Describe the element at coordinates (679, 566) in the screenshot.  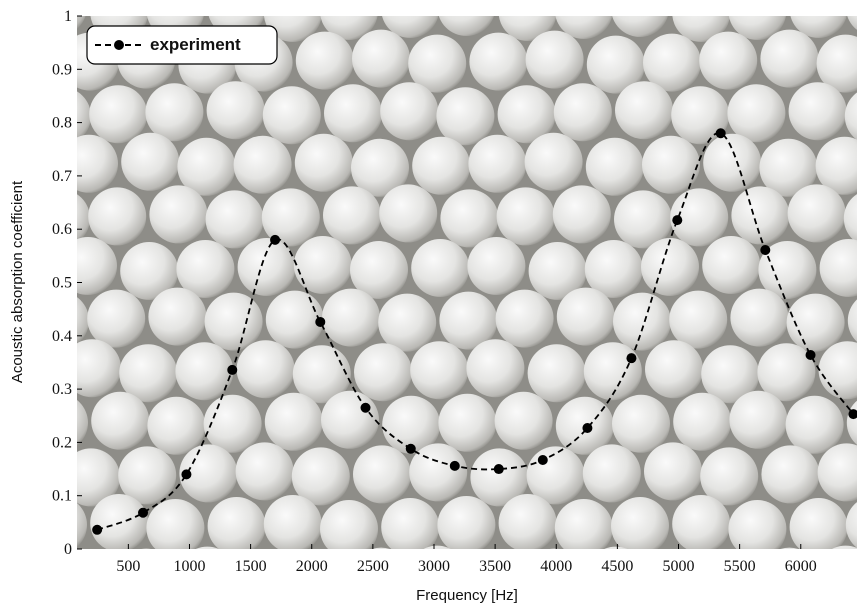
I see `x-tick-label: 5000` at that location.